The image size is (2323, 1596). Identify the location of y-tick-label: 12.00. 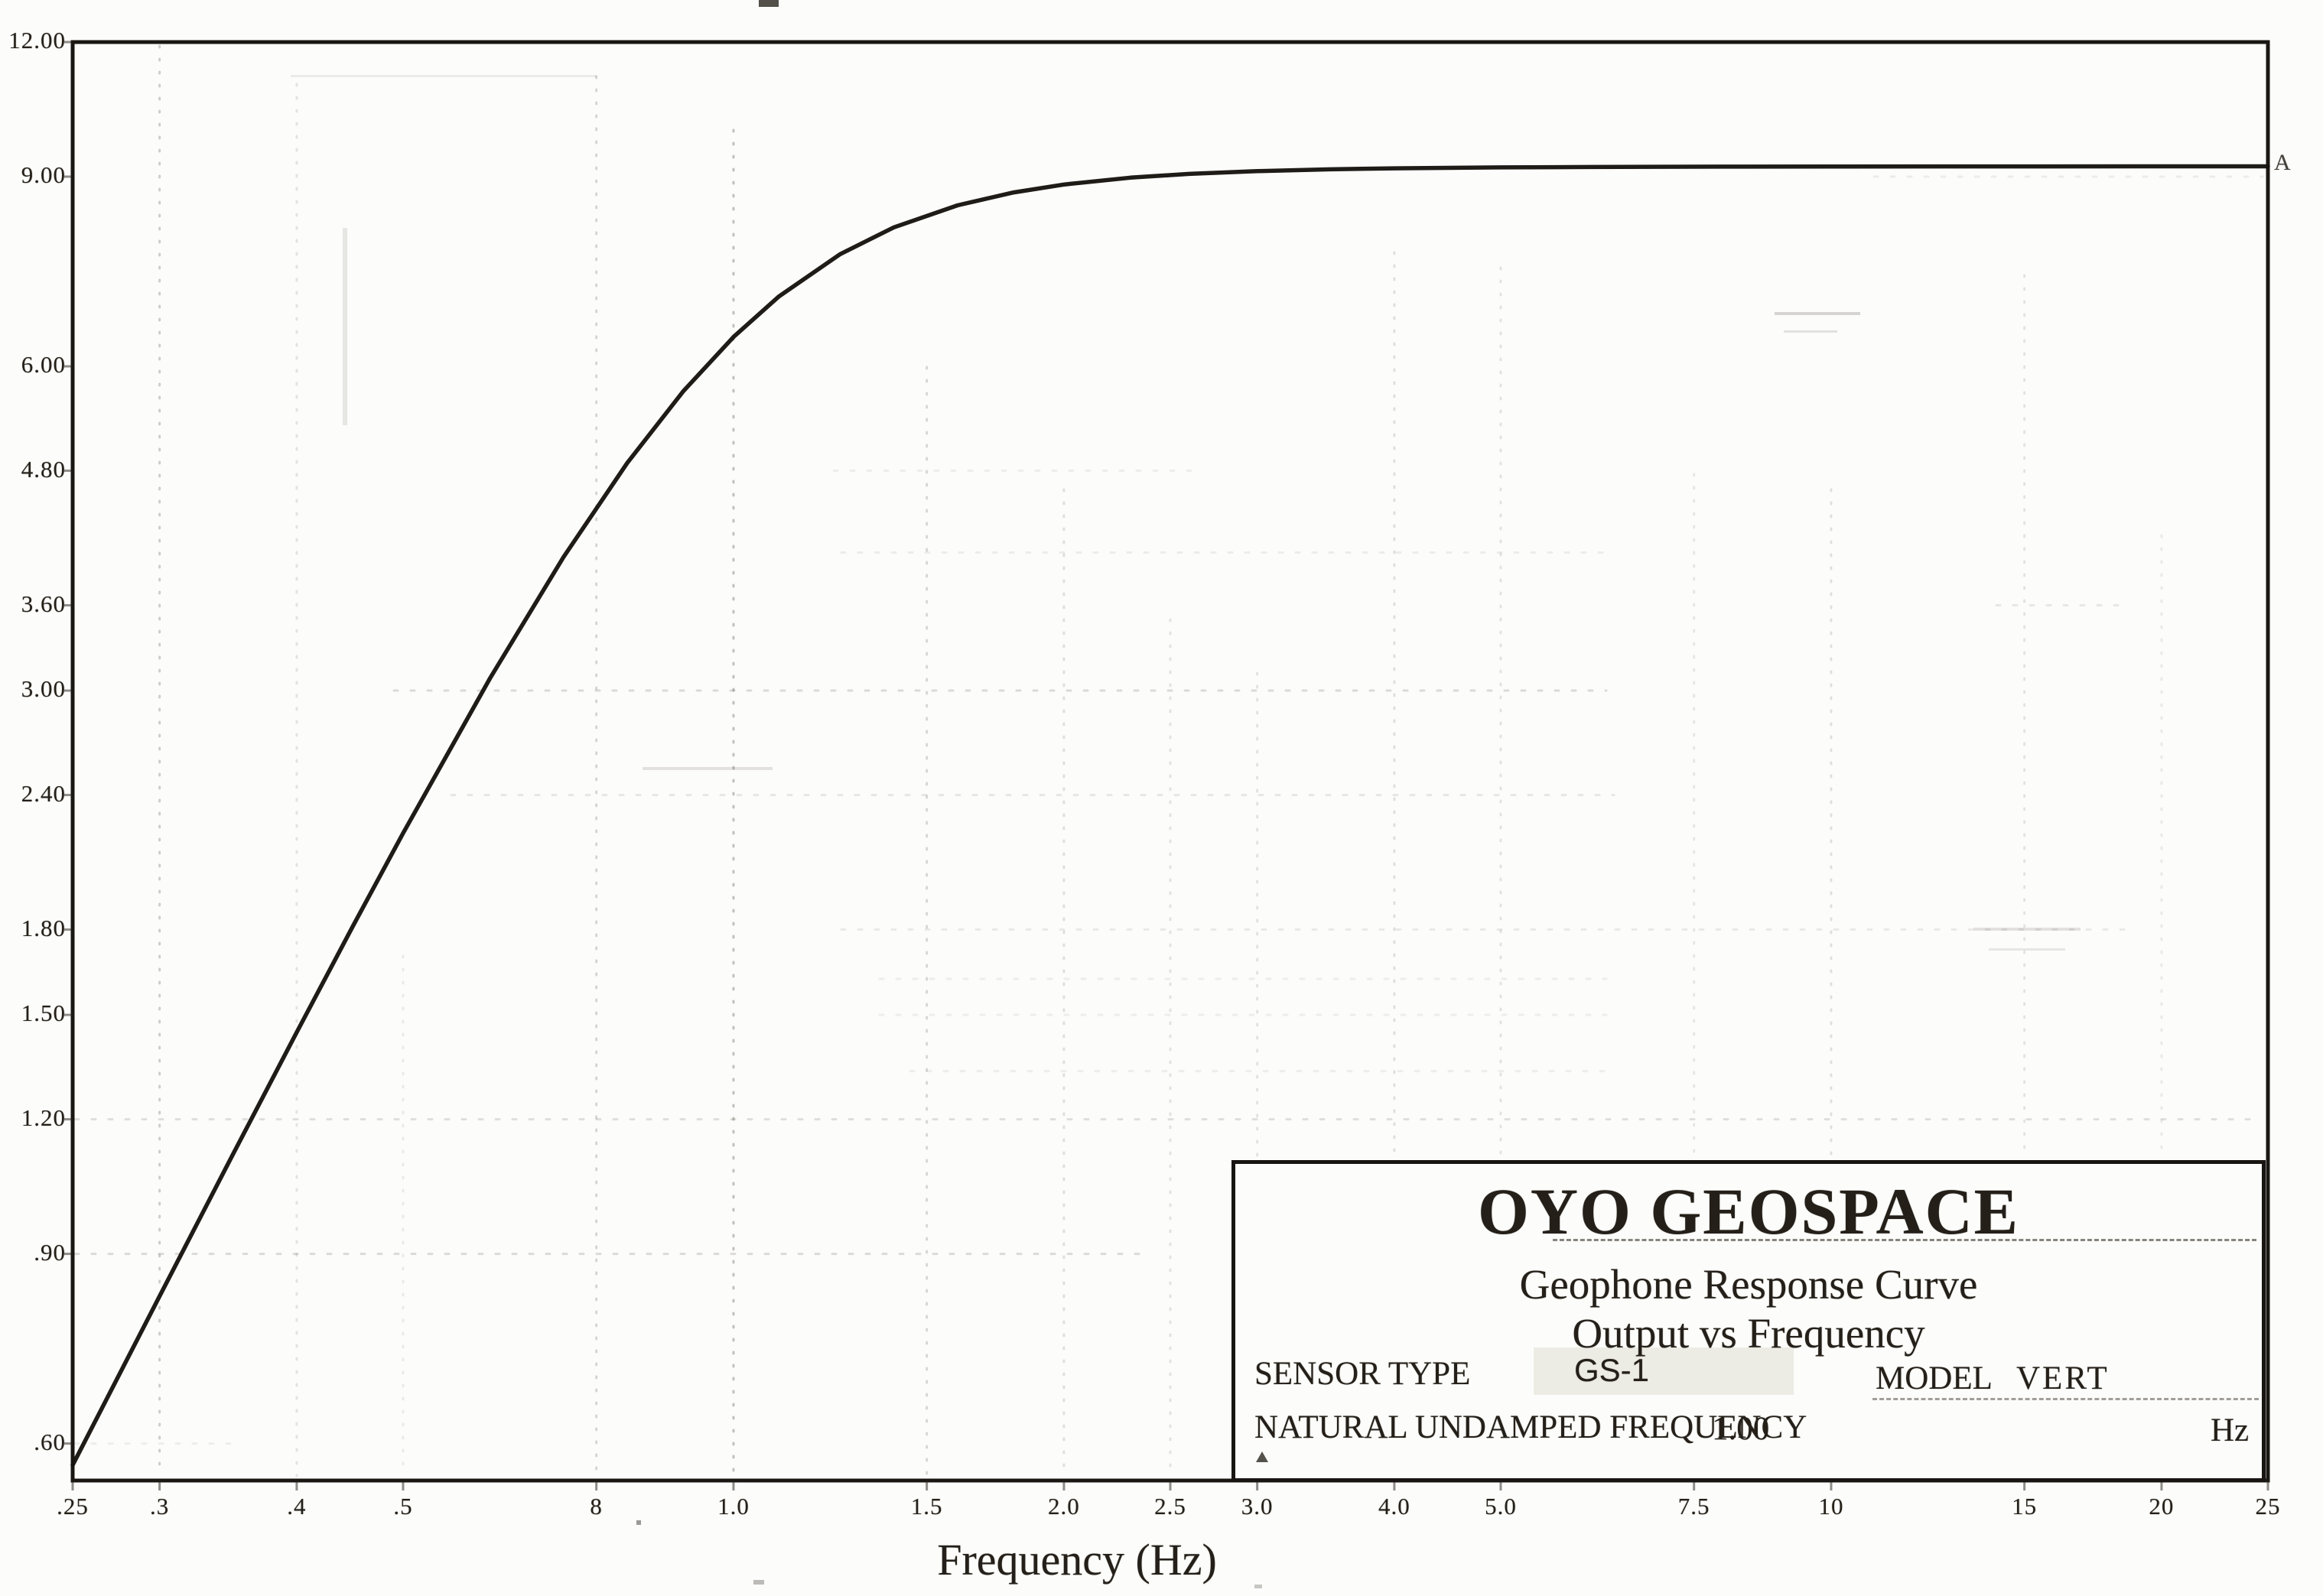
(37, 40).